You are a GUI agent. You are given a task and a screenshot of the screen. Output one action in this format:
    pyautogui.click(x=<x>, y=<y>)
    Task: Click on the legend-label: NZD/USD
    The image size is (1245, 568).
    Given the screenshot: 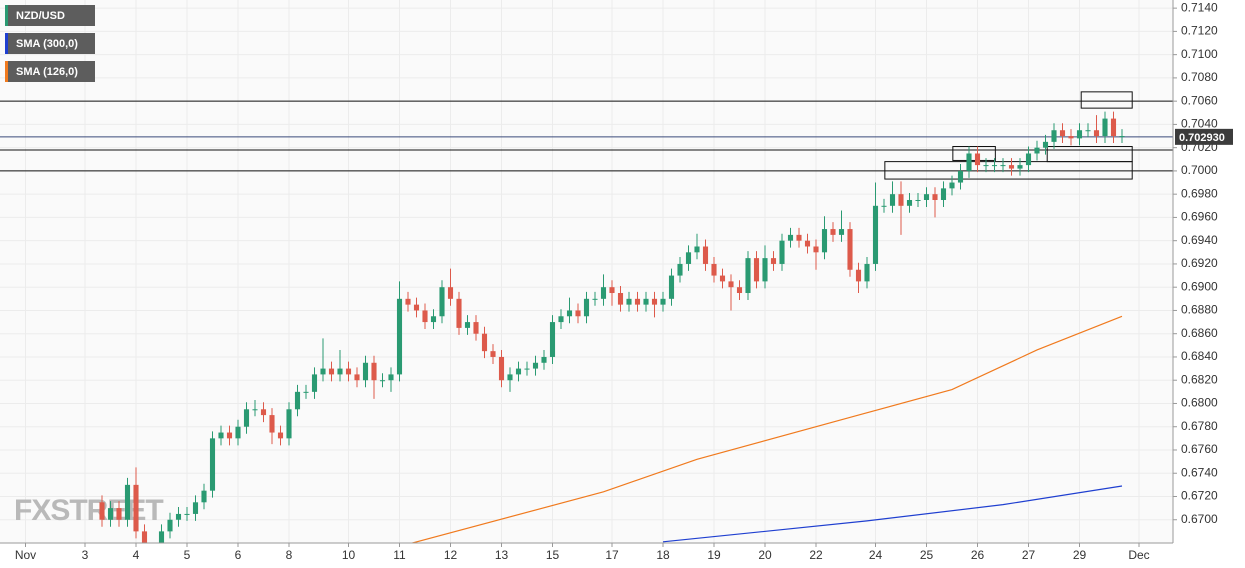 What is the action you would take?
    pyautogui.click(x=40, y=16)
    